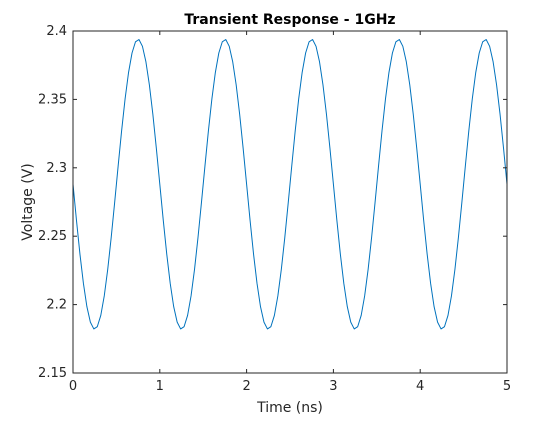 The height and width of the screenshot is (424, 560). What do you see at coordinates (420, 386) in the screenshot?
I see `x-tick-label: 4` at bounding box center [420, 386].